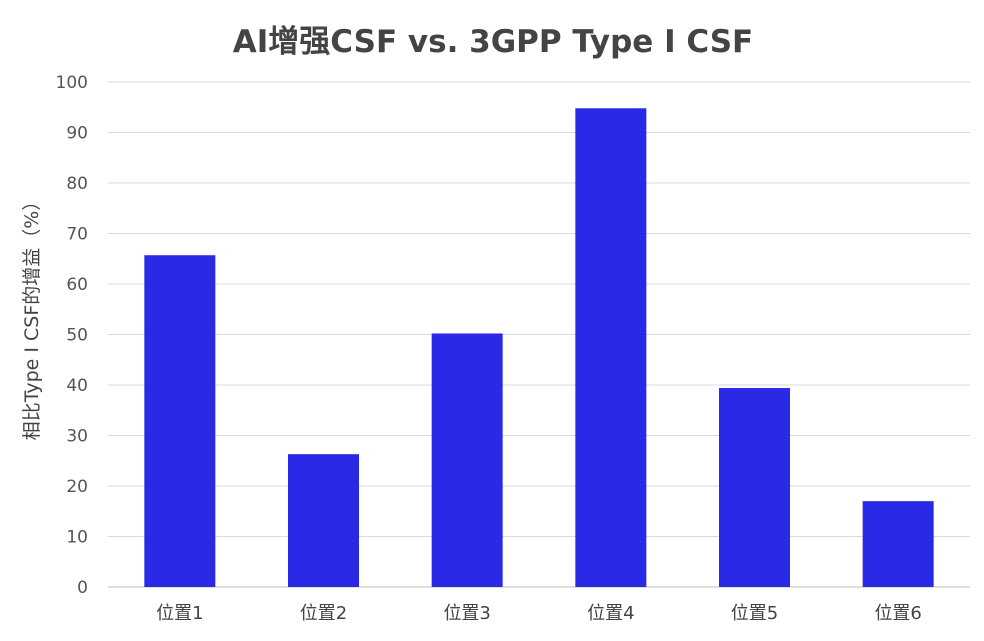  I want to click on y-tick-label: 0, so click(82, 588).